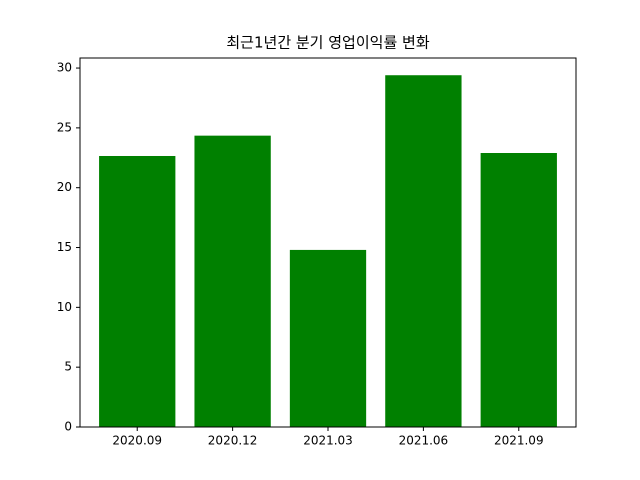 Image resolution: width=640 pixels, height=480 pixels. Describe the element at coordinates (328, 441) in the screenshot. I see `x-tick-label: 2021.03` at that location.